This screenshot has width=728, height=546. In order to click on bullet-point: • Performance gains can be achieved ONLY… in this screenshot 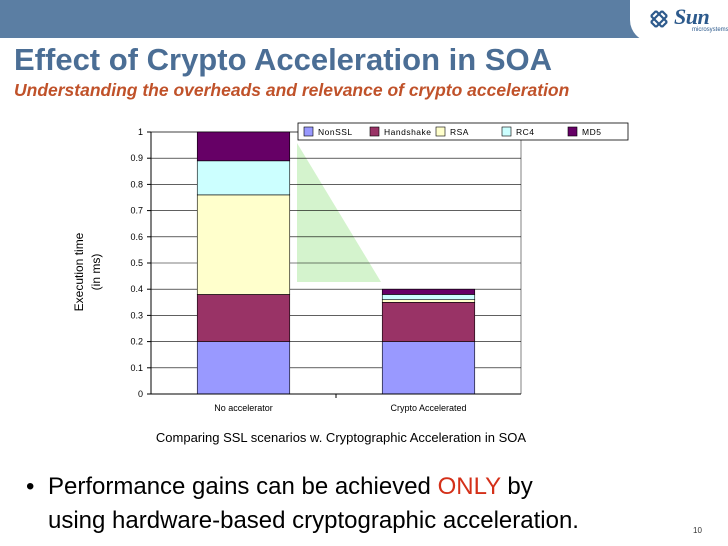, I will do `click(366, 504)`.